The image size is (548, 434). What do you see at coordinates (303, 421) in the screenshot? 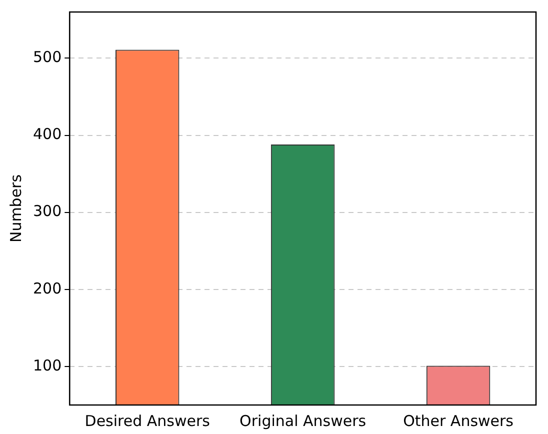
I see `x-tick-label: Original Answers` at bounding box center [303, 421].